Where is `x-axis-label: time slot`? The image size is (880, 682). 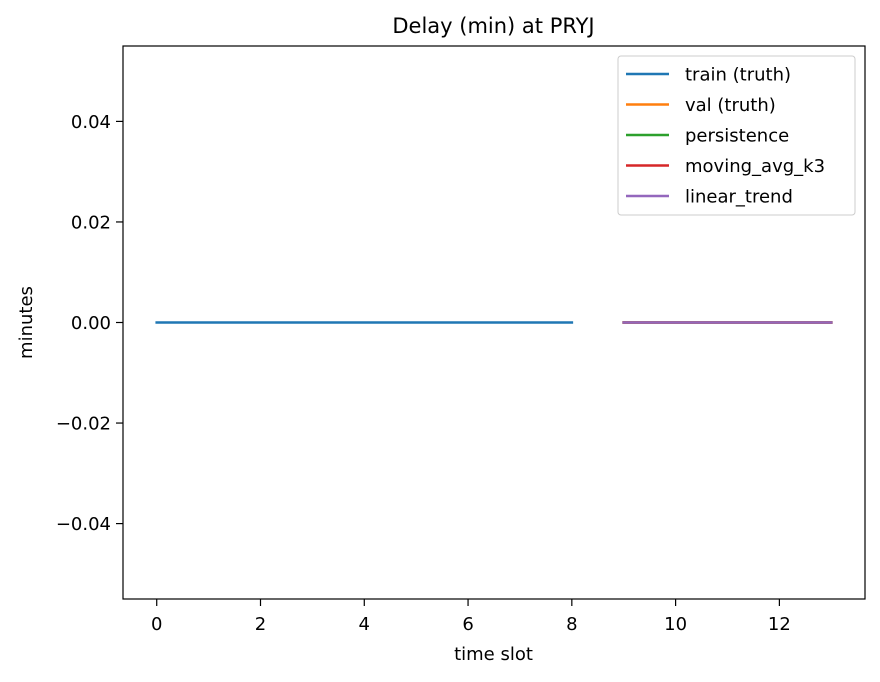
x-axis-label: time slot is located at coordinates (493, 654).